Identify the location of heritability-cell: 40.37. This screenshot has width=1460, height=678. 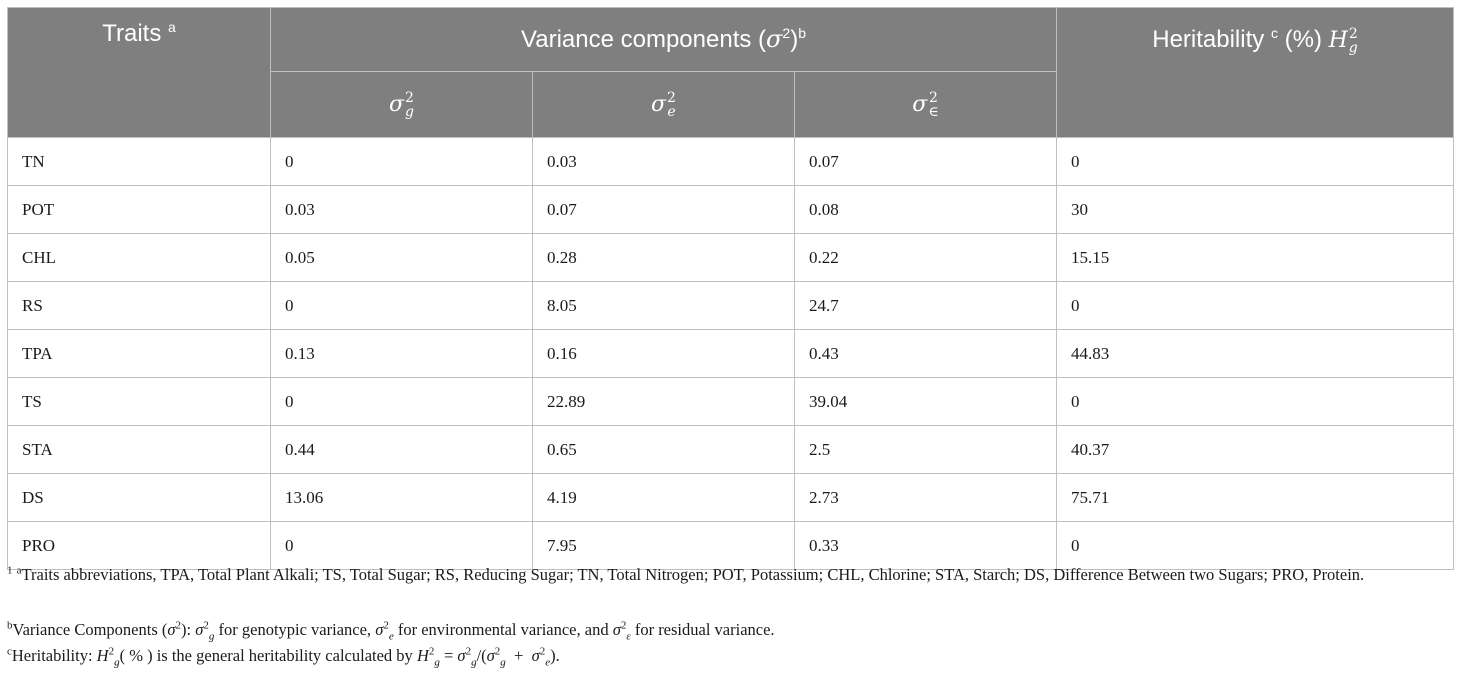
(1255, 449).